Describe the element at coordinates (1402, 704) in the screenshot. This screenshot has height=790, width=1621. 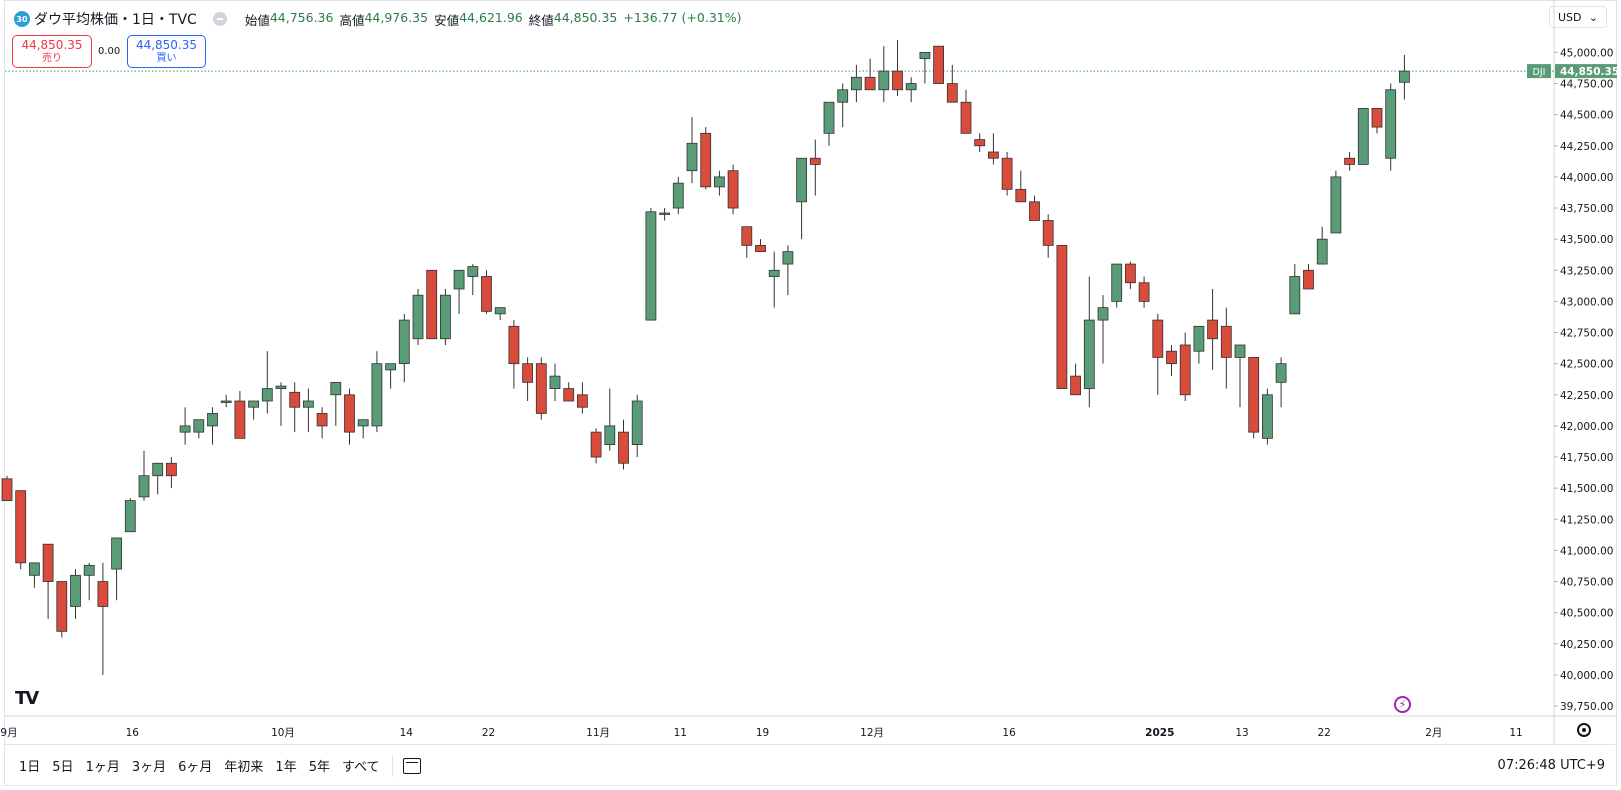
I see `flash-icon: ⚡` at that location.